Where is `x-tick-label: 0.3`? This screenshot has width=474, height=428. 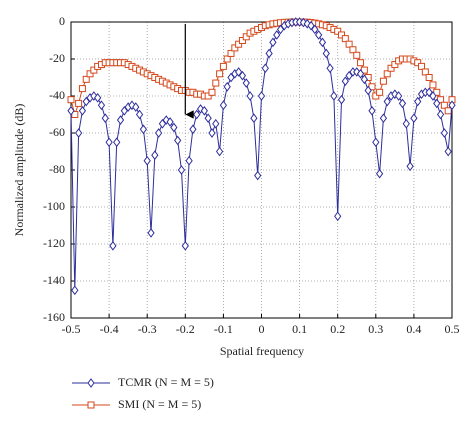
x-tick-label: 0.3 is located at coordinates (375, 329).